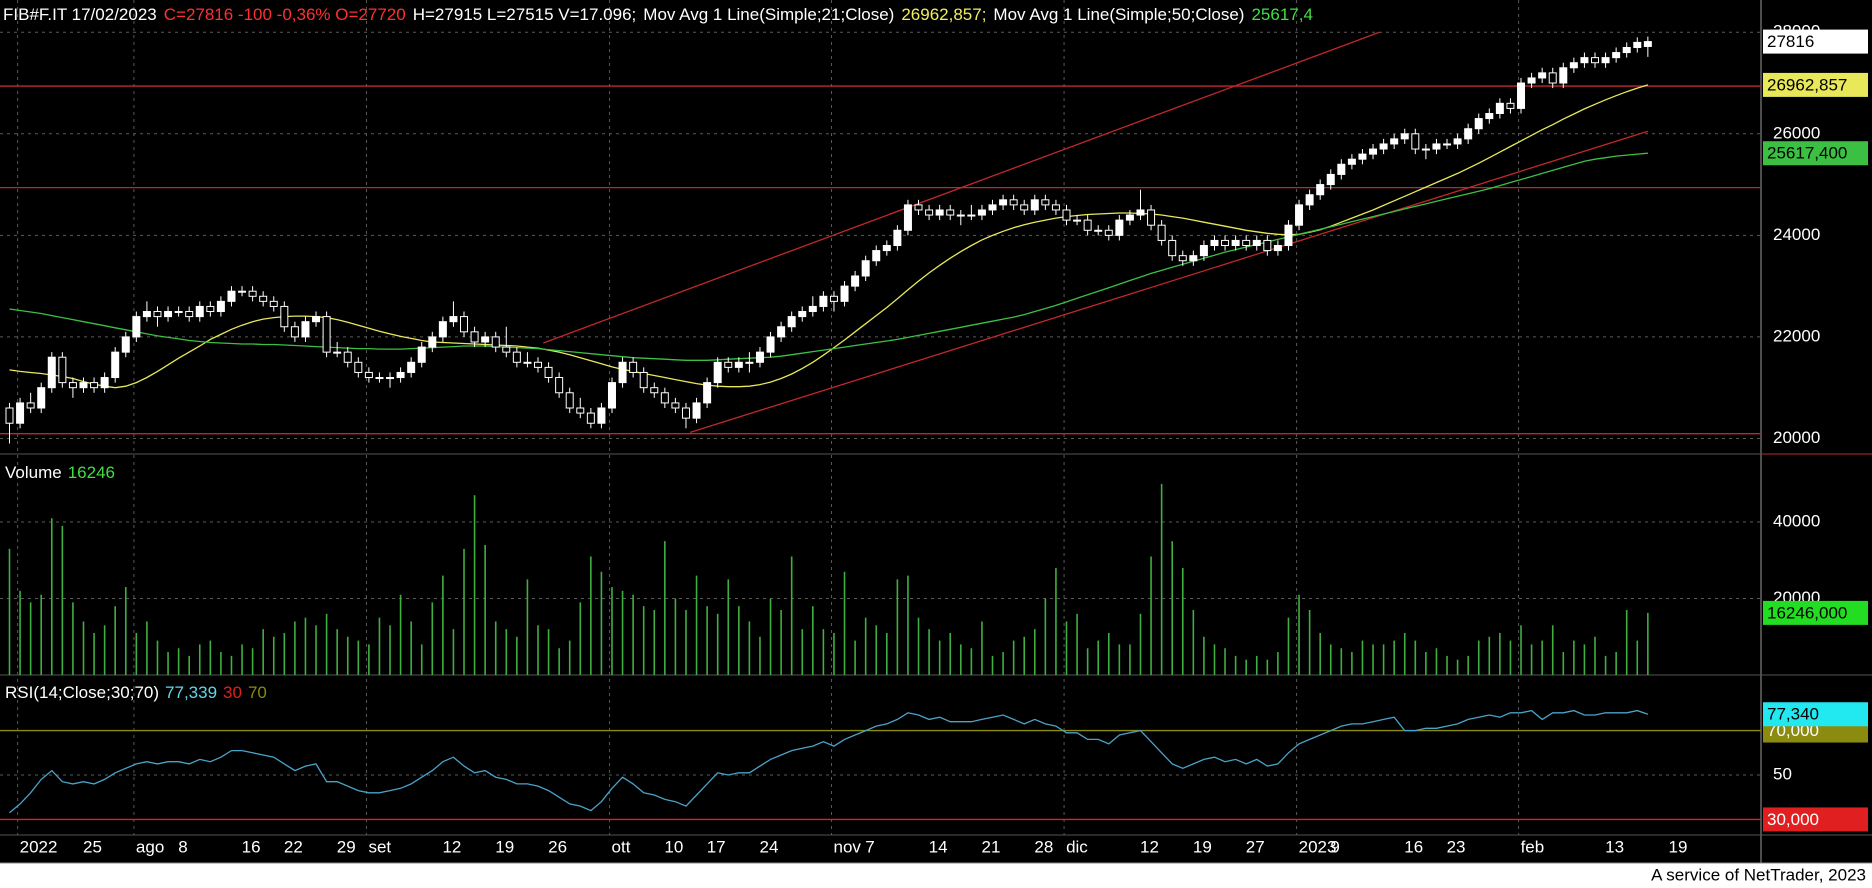  Describe the element at coordinates (1807, 612) in the screenshot. I see `value-box-label: 16246,000` at that location.